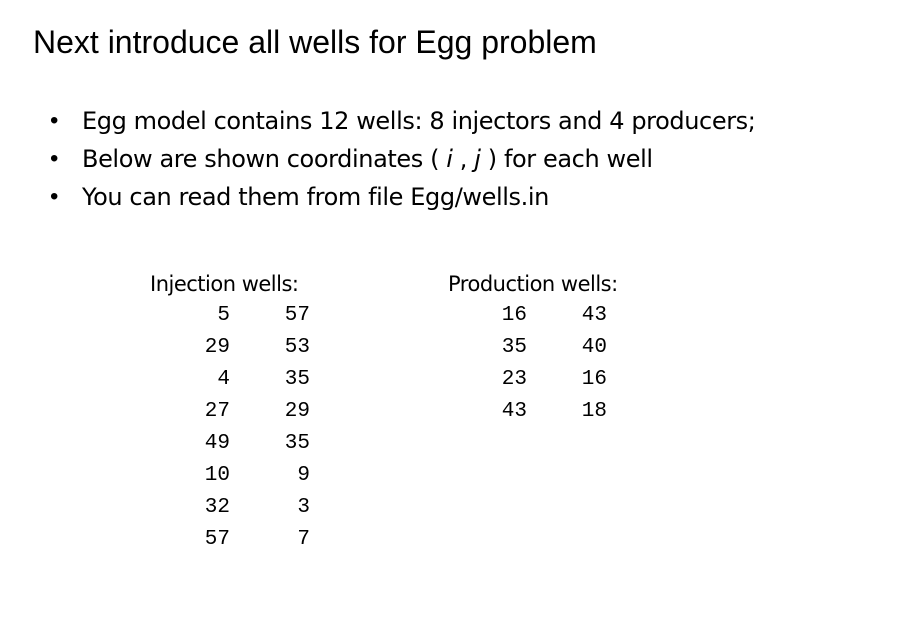 The image size is (919, 641). Describe the element at coordinates (566, 159) in the screenshot. I see `bullet-text-end: ) for each well` at that location.